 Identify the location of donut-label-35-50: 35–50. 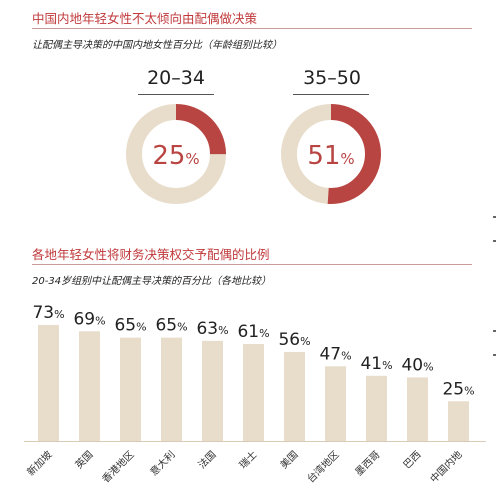
(332, 78).